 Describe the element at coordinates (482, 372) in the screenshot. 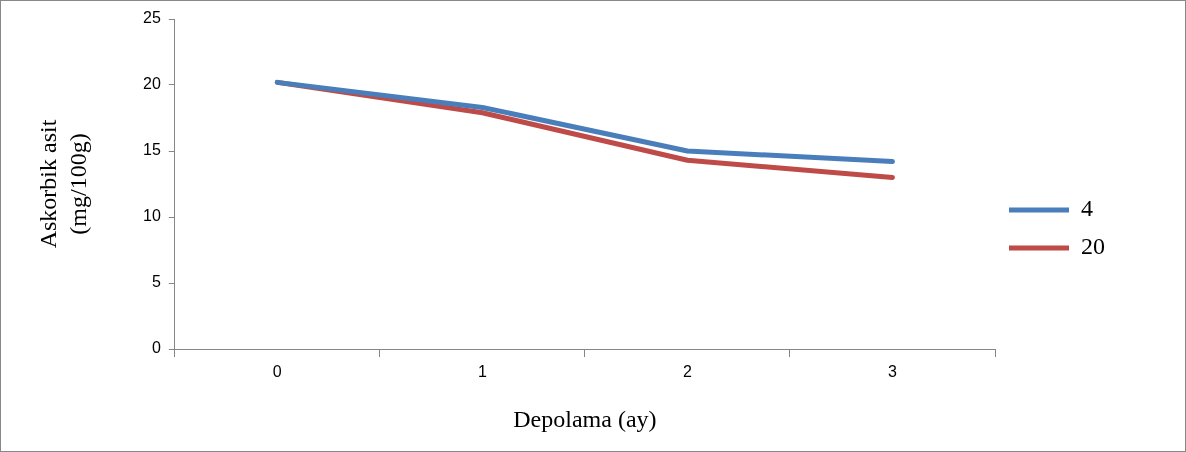

I see `x-tick-label: 1` at that location.